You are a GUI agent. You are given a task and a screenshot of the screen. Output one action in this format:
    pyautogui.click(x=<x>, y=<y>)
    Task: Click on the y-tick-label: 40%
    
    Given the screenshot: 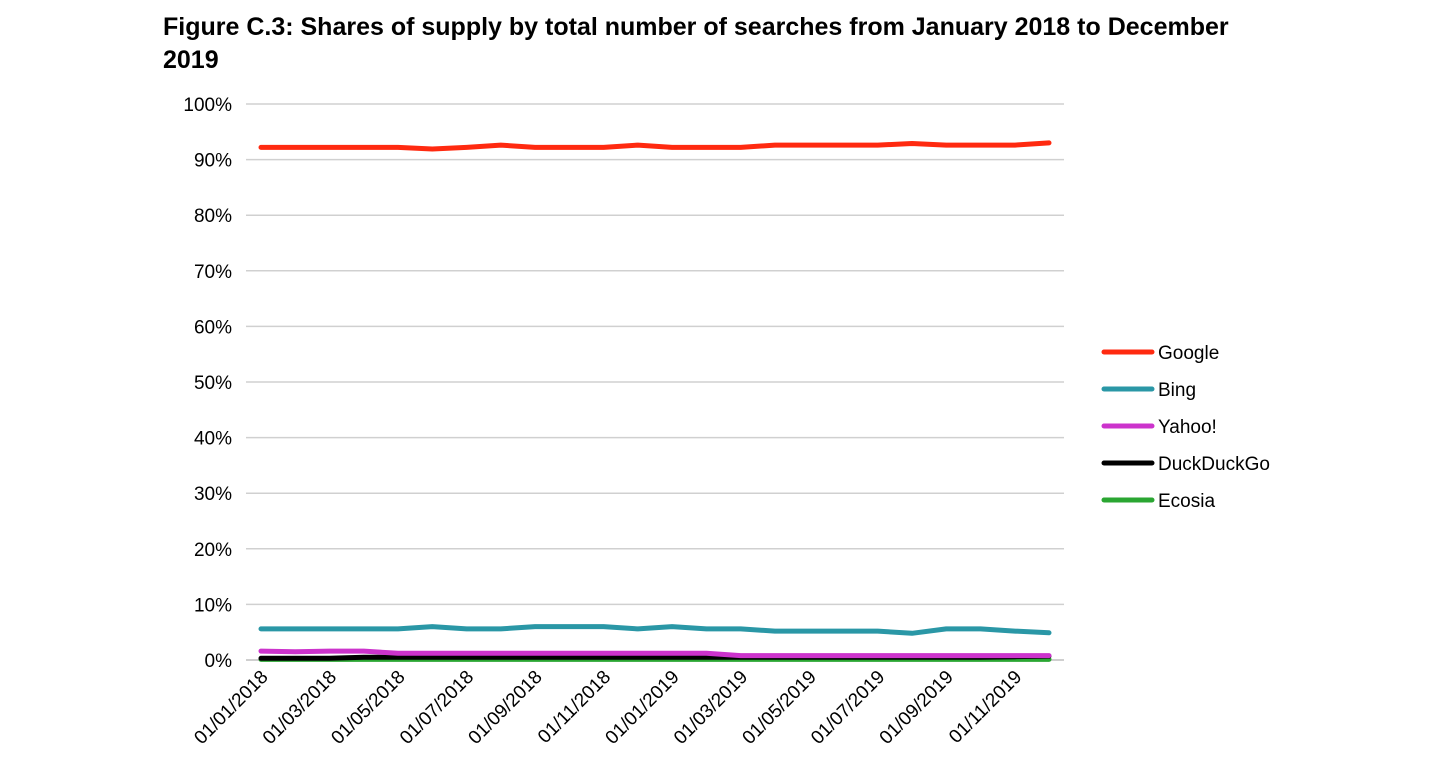 What is the action you would take?
    pyautogui.click(x=213, y=439)
    